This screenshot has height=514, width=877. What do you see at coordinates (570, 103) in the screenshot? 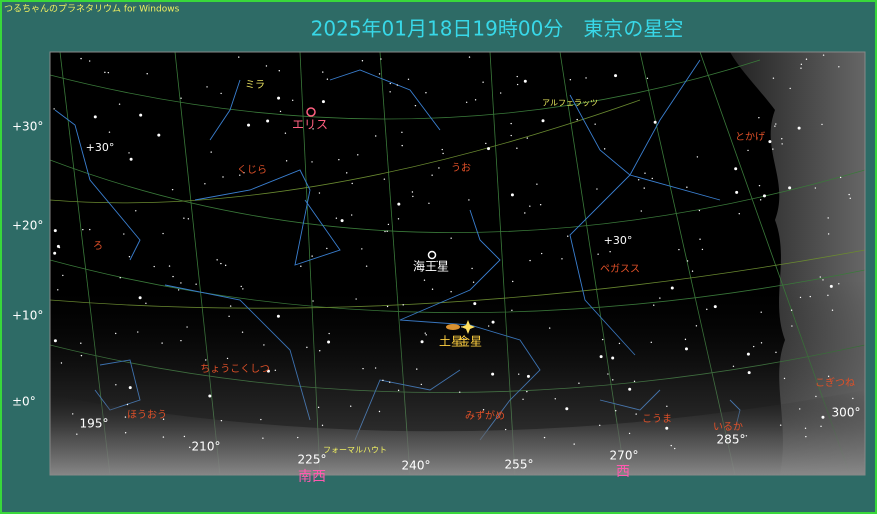
I see `star-name: アルフェラッツ` at bounding box center [570, 103].